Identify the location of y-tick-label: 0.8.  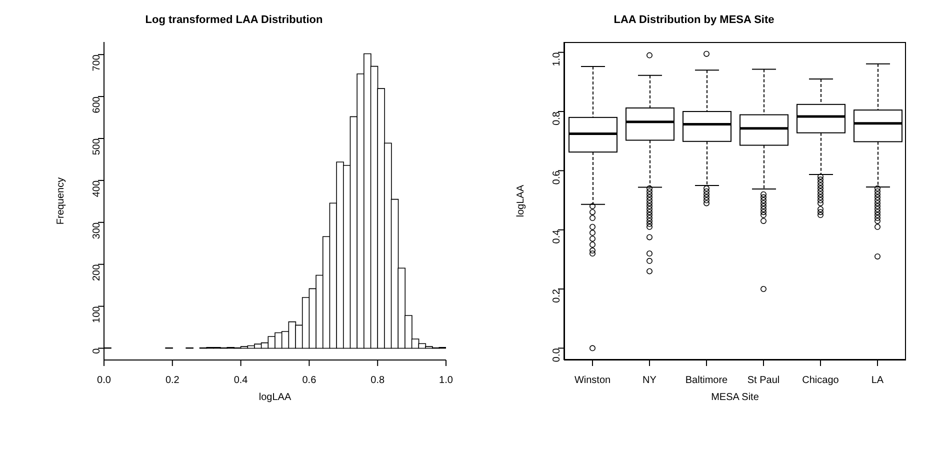
(557, 118).